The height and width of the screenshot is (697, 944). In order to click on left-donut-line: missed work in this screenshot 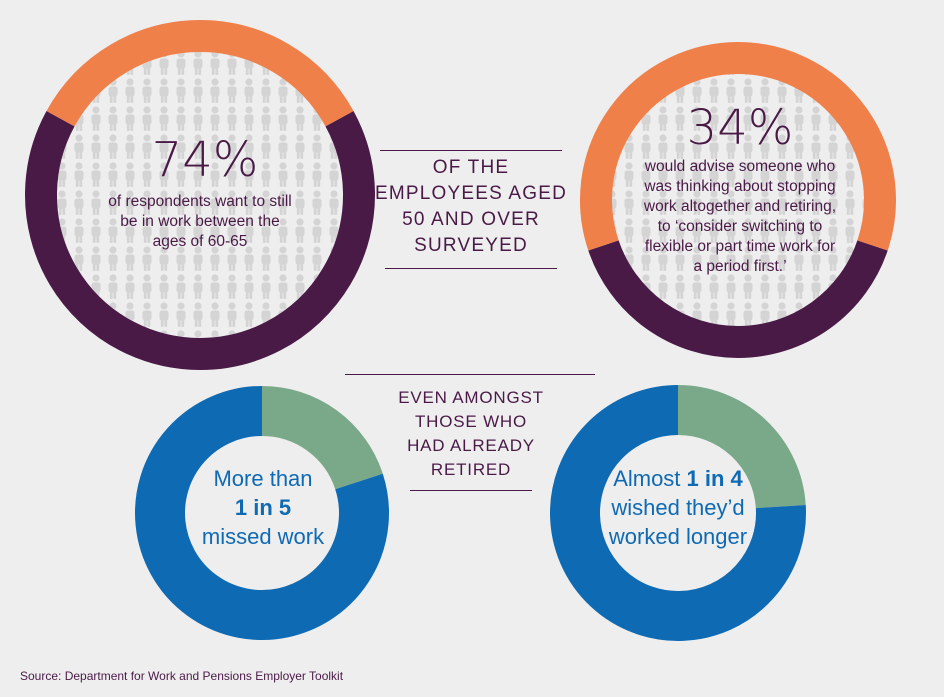, I will do `click(263, 536)`.